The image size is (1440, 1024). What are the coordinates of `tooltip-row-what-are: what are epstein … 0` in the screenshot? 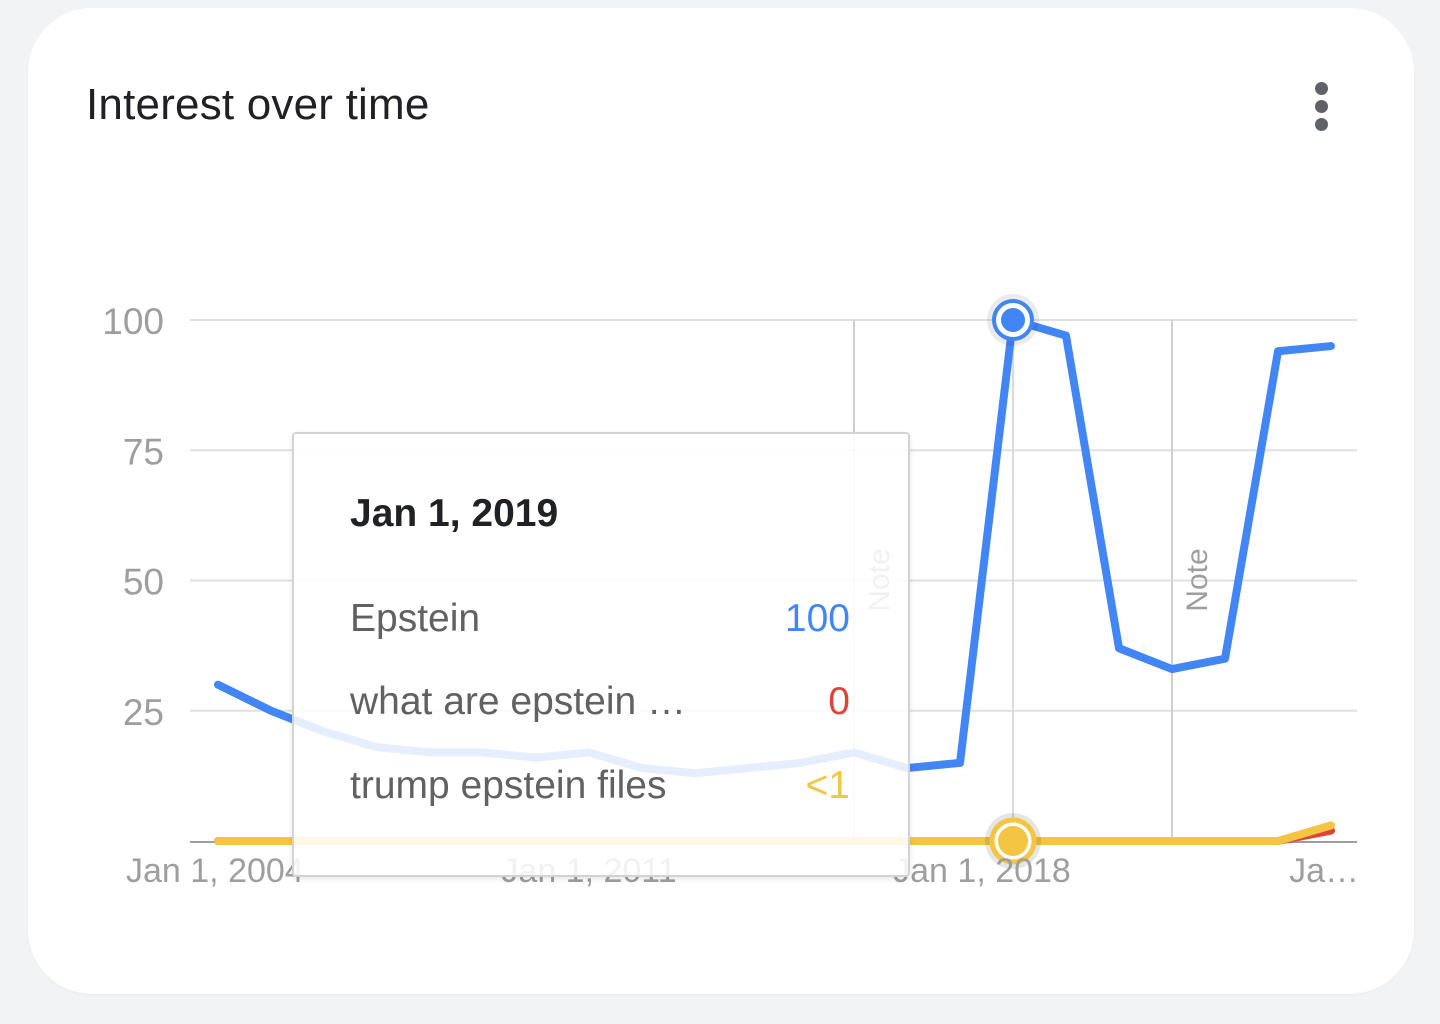 It's located at (600, 704).